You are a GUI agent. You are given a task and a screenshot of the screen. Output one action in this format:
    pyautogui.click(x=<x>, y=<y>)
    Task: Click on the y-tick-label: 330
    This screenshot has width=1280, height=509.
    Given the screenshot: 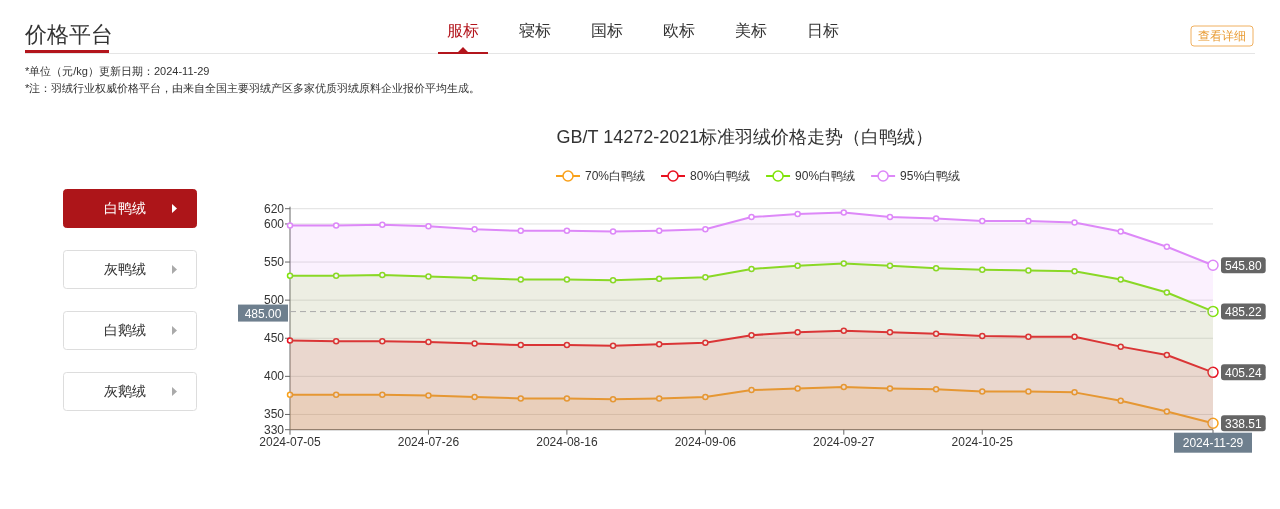 What is the action you would take?
    pyautogui.click(x=274, y=429)
    